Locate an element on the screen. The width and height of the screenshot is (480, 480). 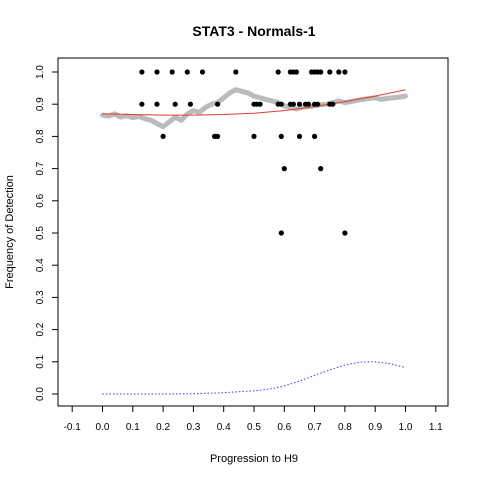
x-tick-label: 1.0 is located at coordinates (406, 427).